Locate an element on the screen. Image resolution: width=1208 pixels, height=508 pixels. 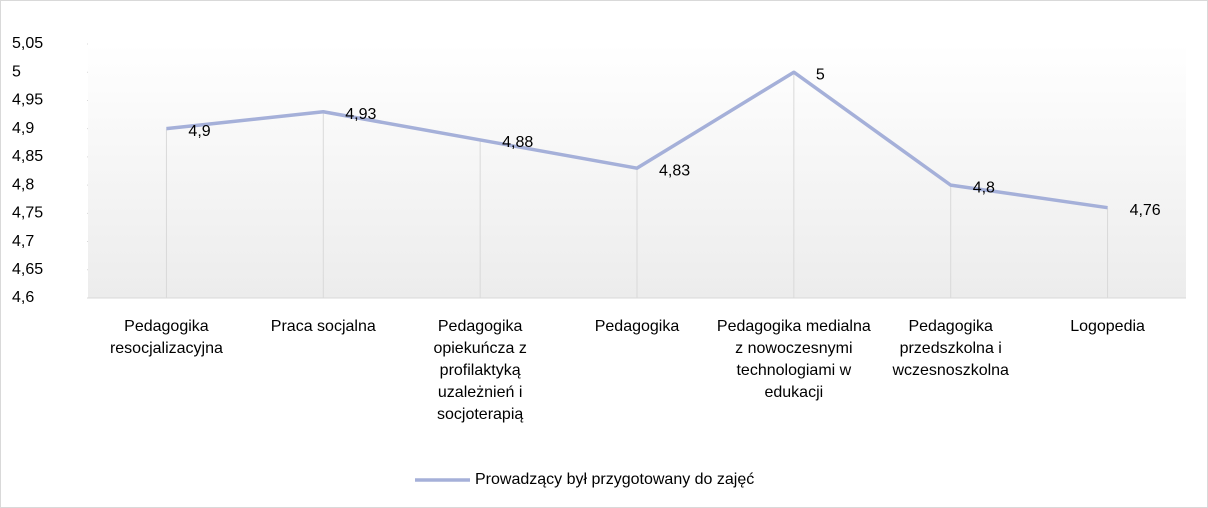
x-tick-label: Pedagogika resocjalizacyjna is located at coordinates (166, 337).